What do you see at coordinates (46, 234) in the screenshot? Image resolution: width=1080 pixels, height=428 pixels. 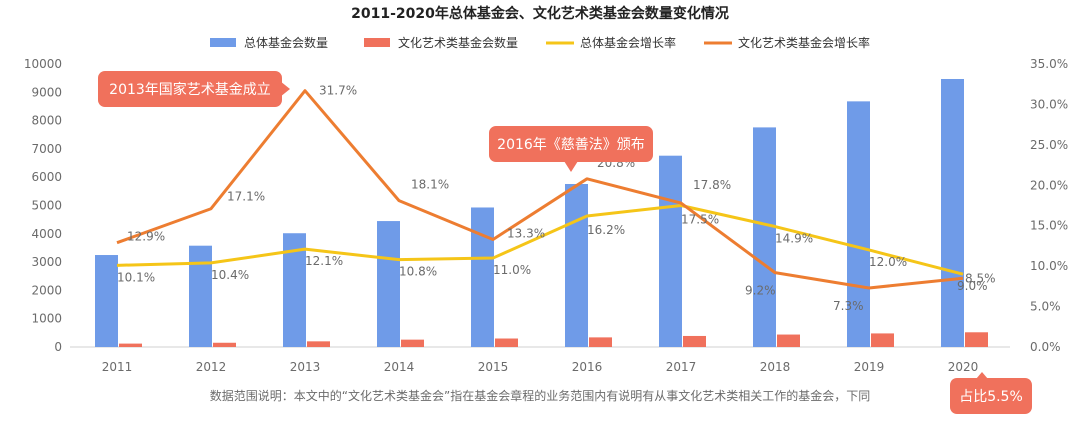 I see `left-tick-label: 4000` at bounding box center [46, 234].